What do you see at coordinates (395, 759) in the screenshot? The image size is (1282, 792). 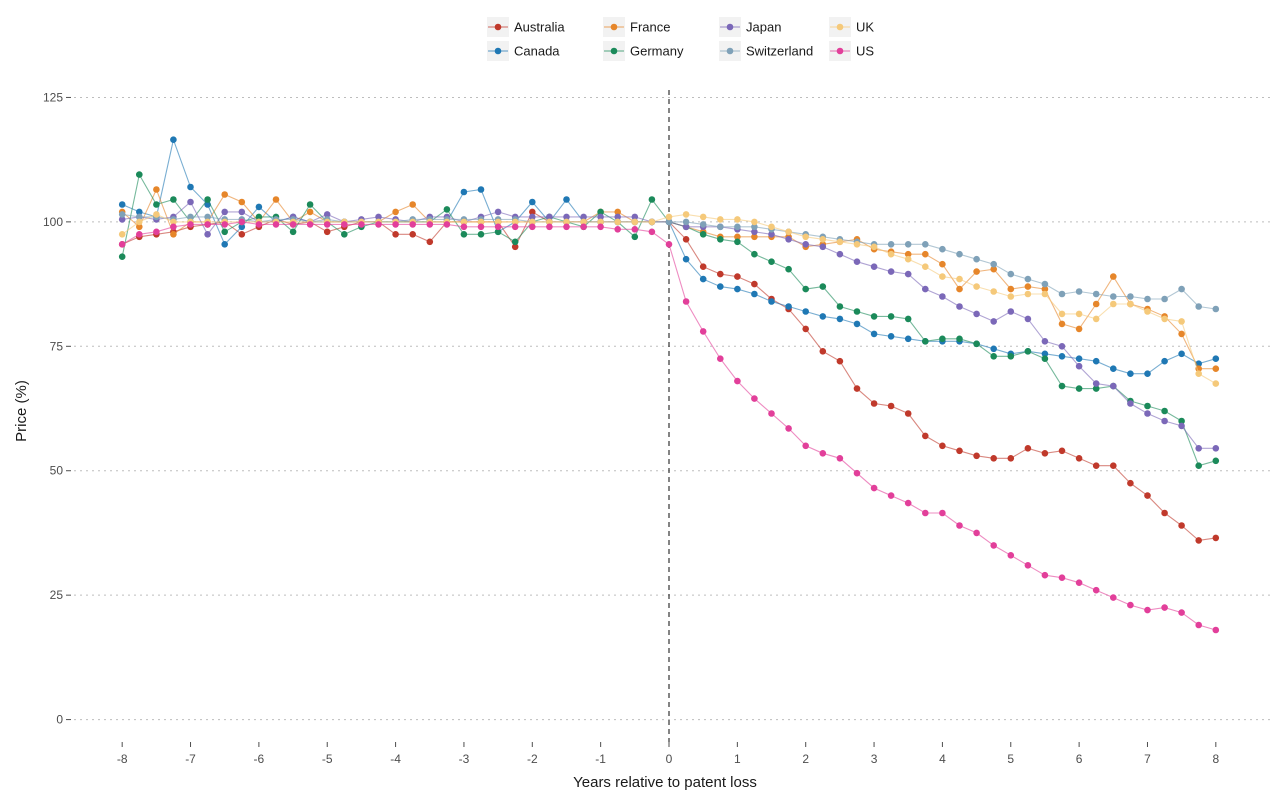 I see `x-tick-label: -4` at bounding box center [395, 759].